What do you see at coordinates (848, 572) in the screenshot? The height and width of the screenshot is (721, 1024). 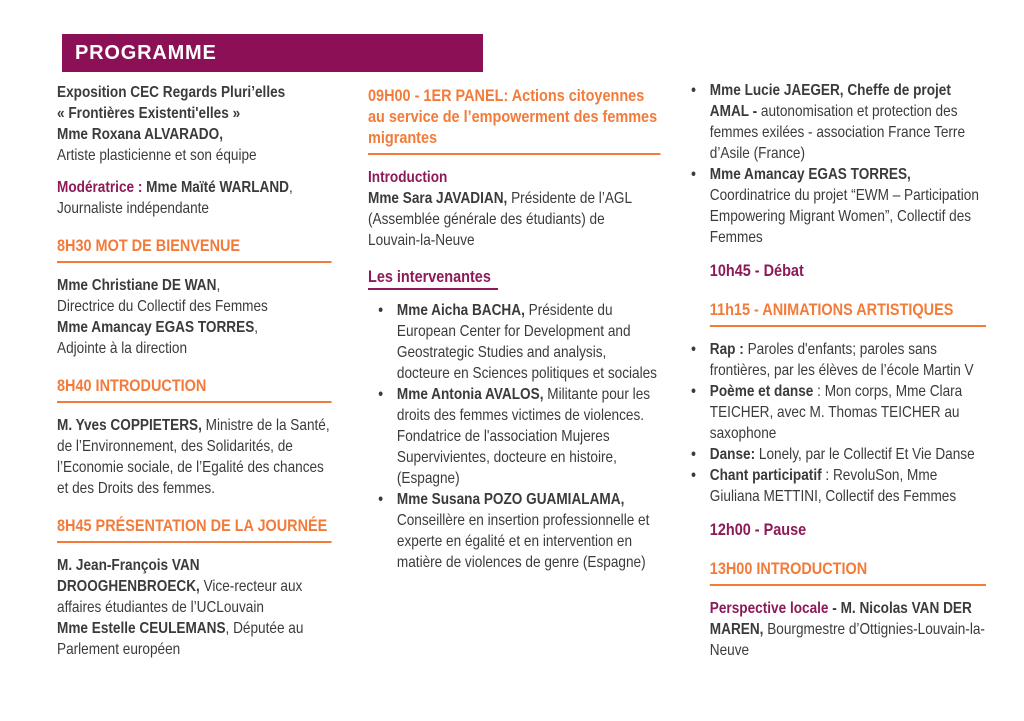 I see `section-heading: 13H00 INTRODUCTION` at bounding box center [848, 572].